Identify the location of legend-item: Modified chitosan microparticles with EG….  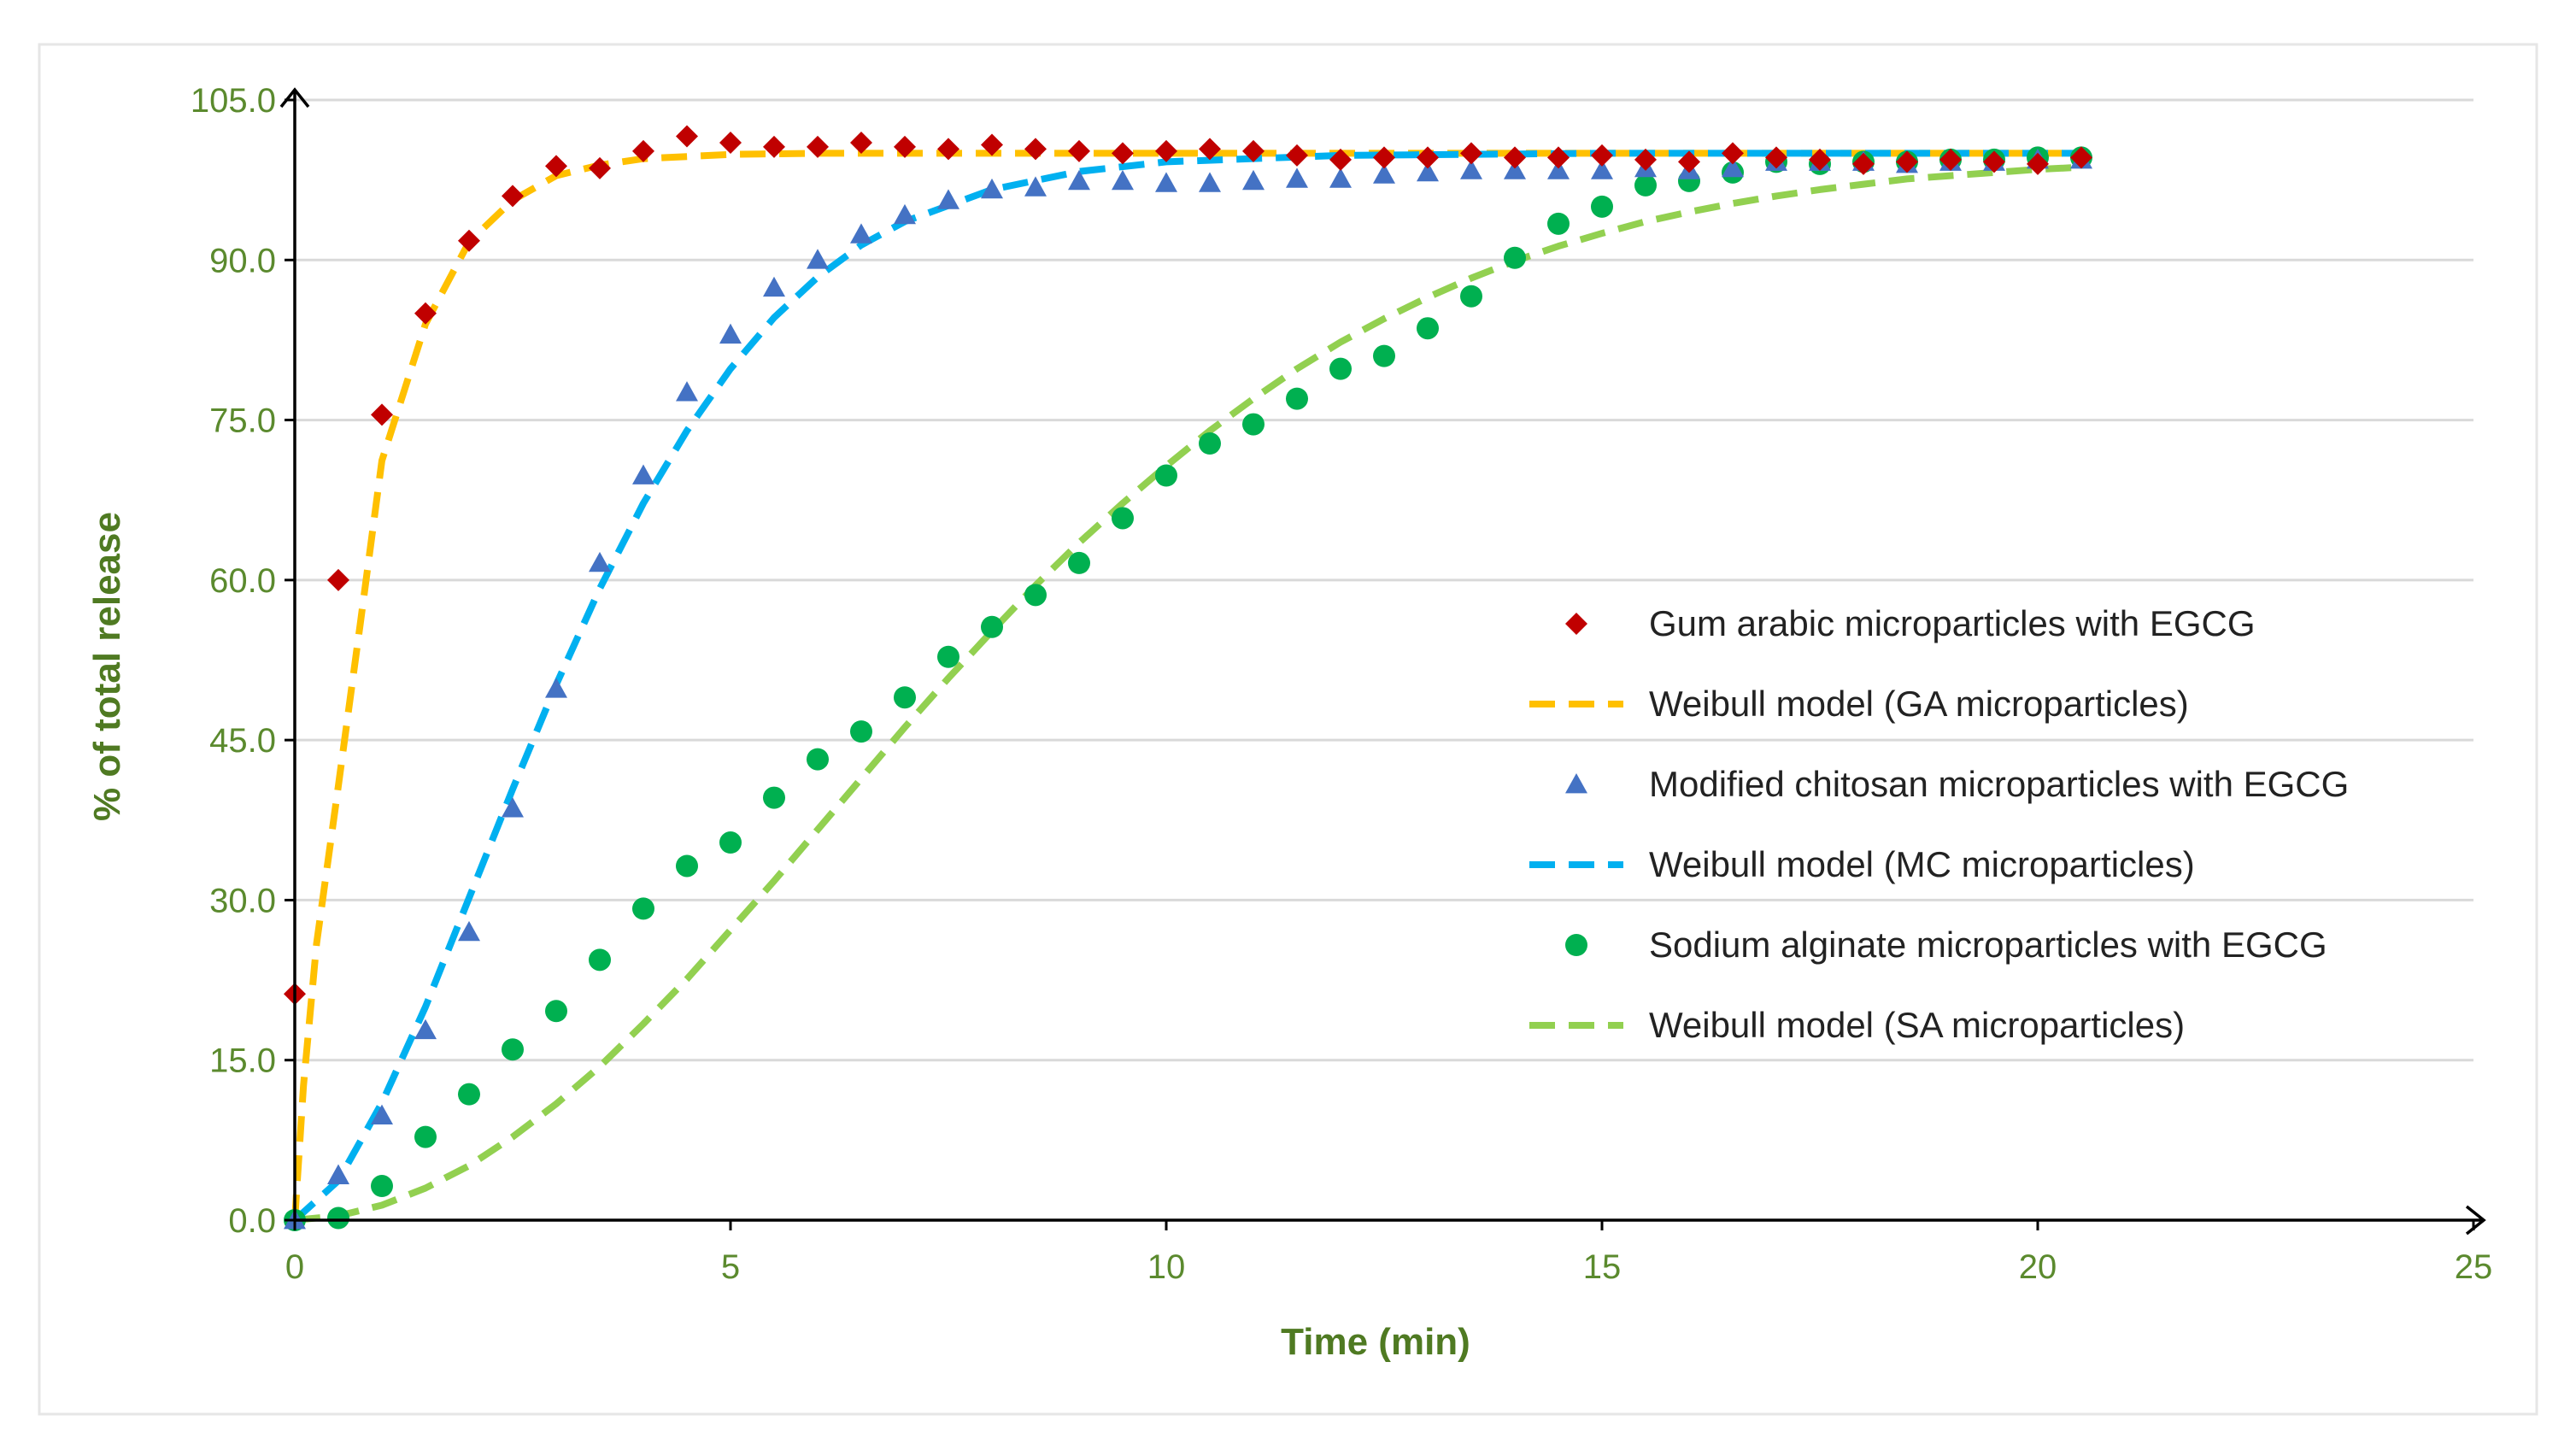
(1957, 784).